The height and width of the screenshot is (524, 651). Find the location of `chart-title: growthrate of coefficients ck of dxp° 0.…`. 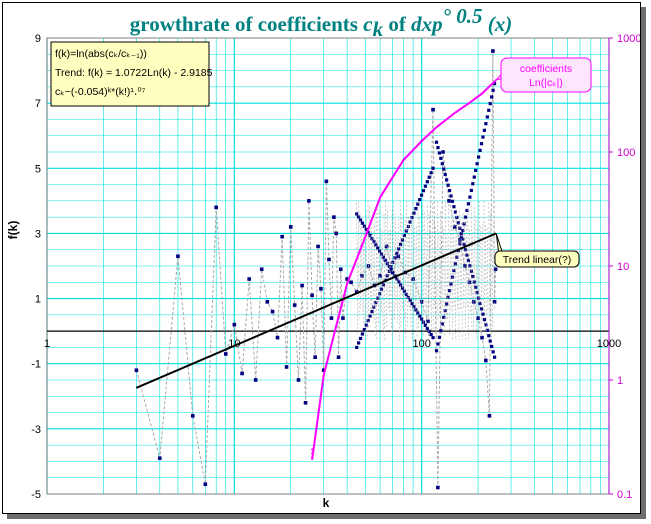

chart-title: growthrate of coefficients ck of dxp° 0.… is located at coordinates (321, 22).